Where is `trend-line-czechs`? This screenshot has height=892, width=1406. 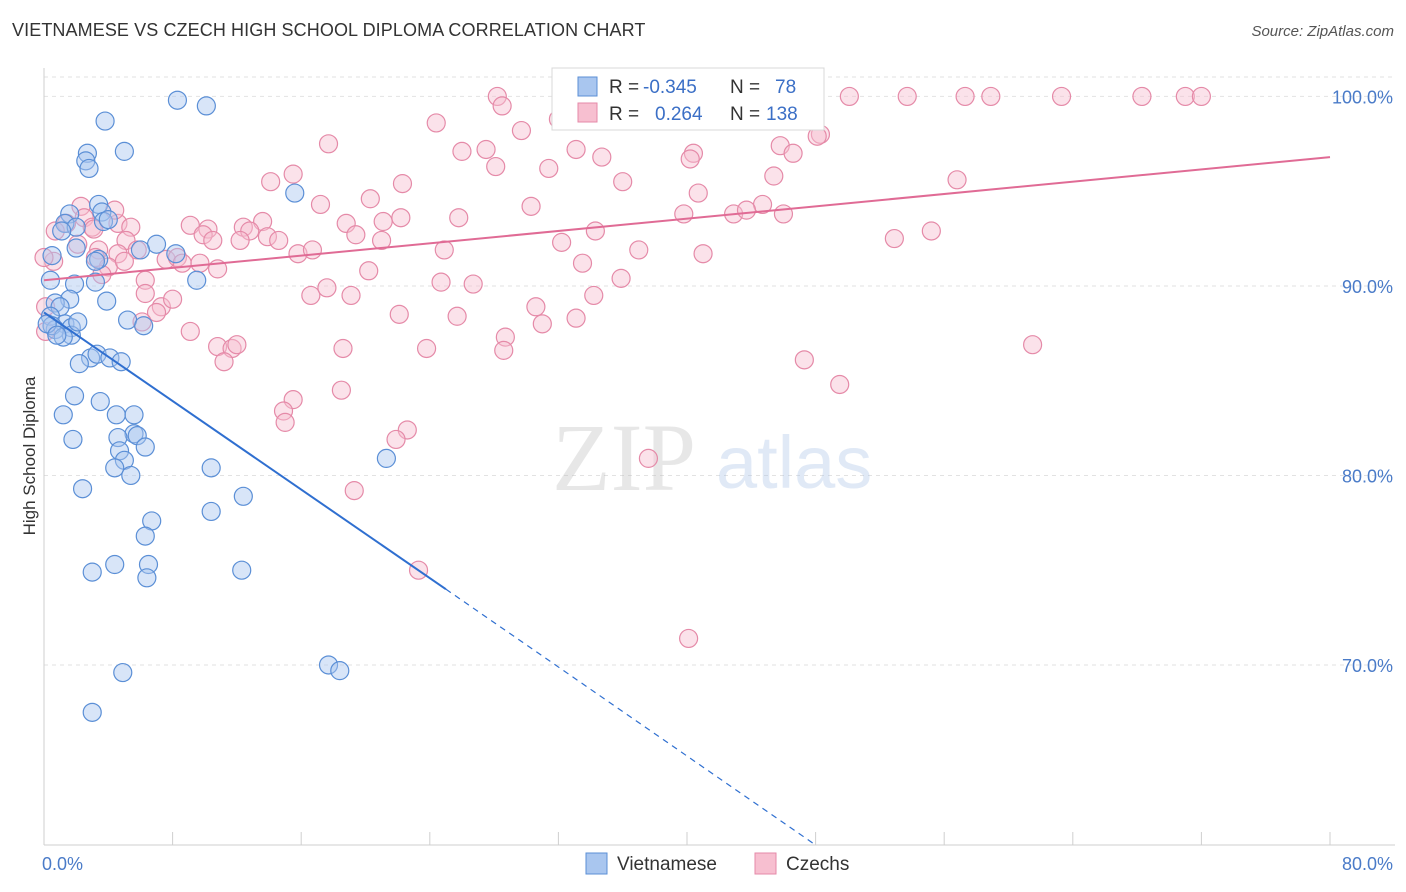 trend-line-czechs is located at coordinates (687, 219).